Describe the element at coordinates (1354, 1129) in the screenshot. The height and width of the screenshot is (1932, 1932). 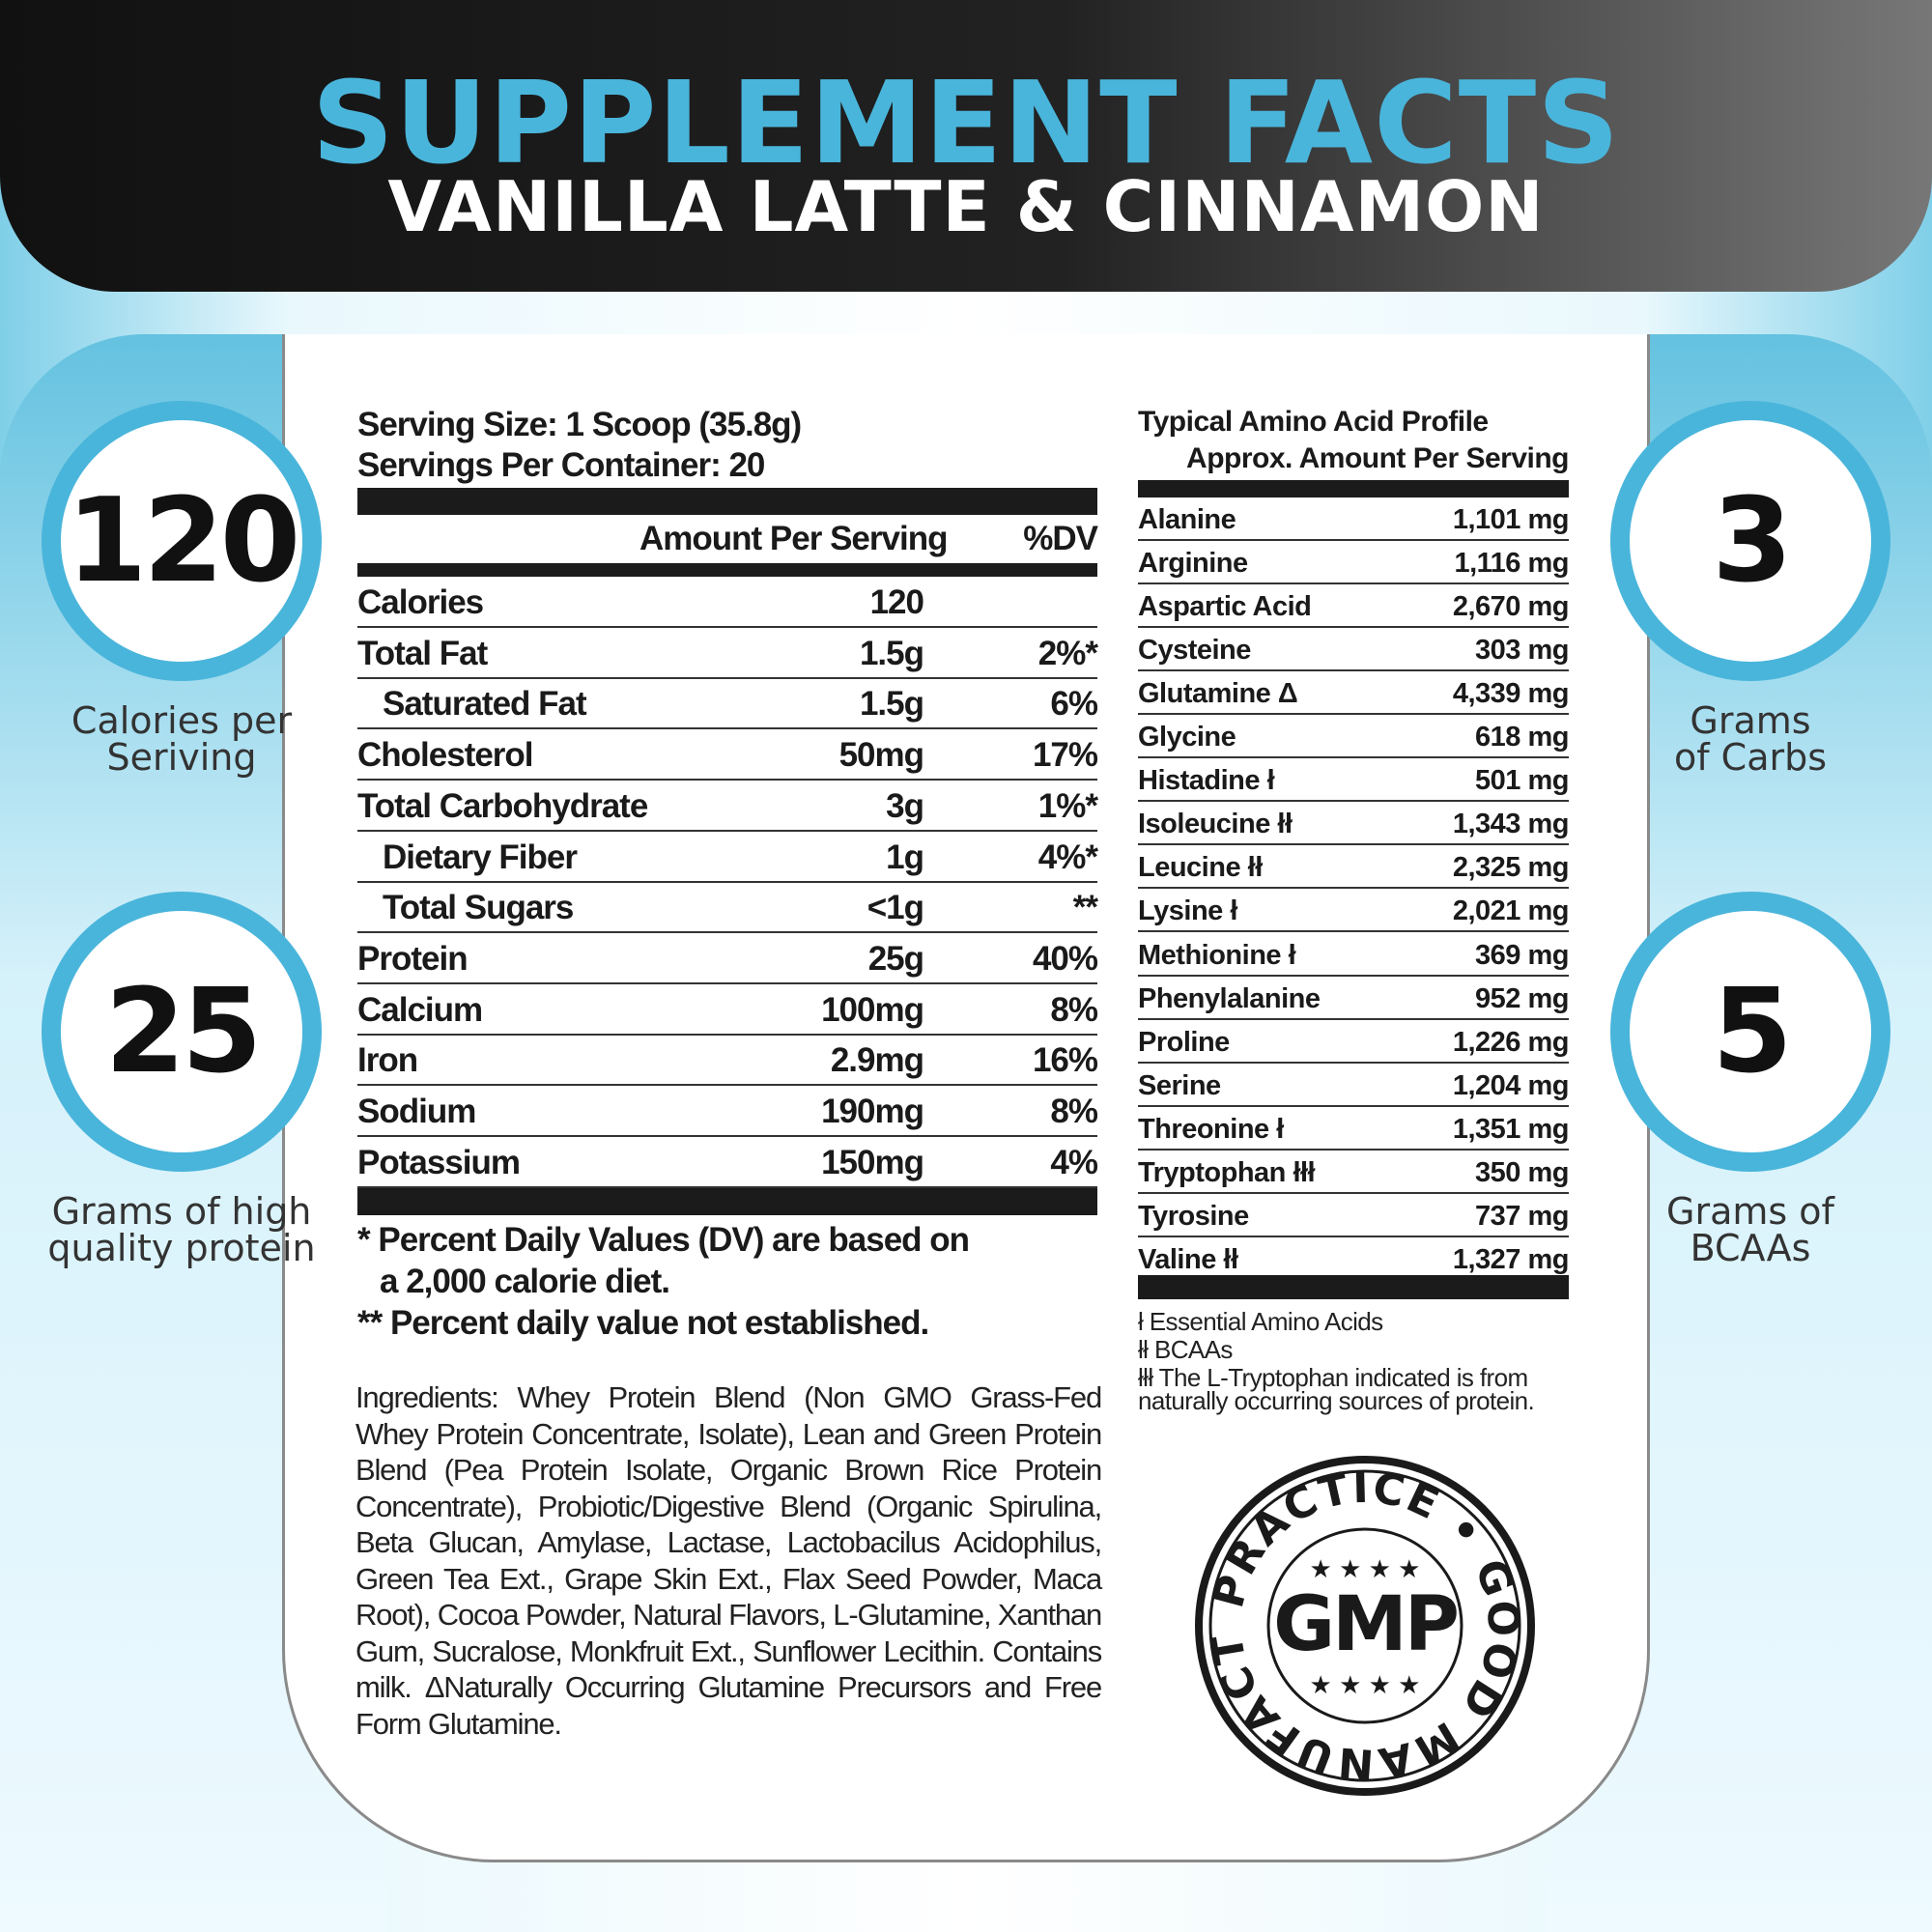
I see `amino-row: Threonine ł 1,351 mg` at that location.